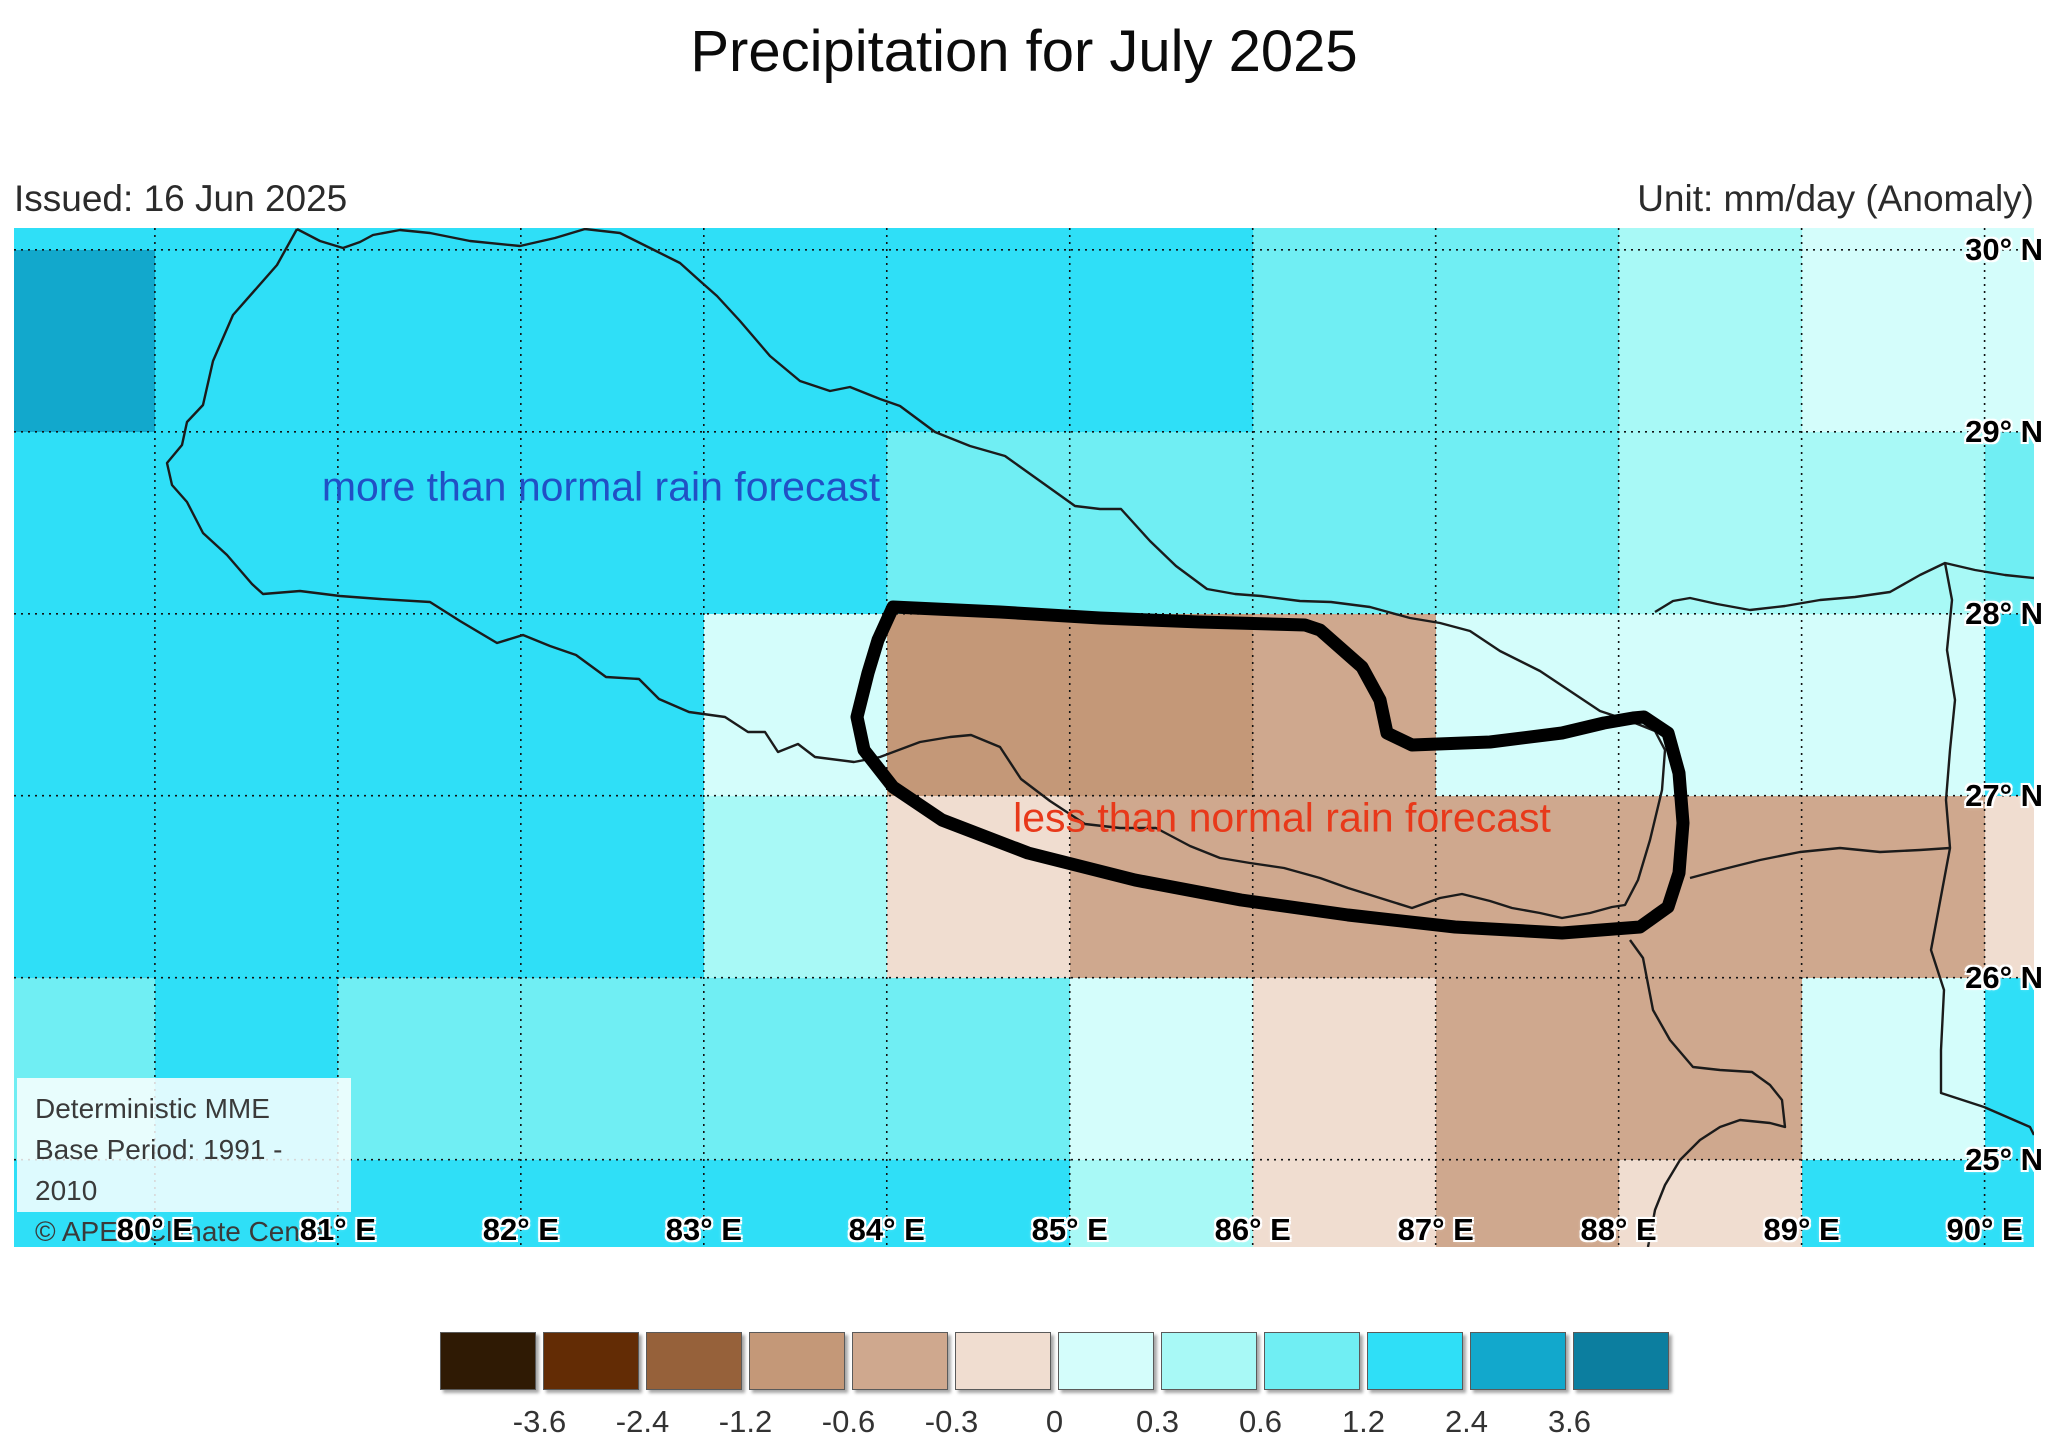 This screenshot has height=1454, width=2048. What do you see at coordinates (1260, 1421) in the screenshot?
I see `colorbar-tick-label: 0.6` at bounding box center [1260, 1421].